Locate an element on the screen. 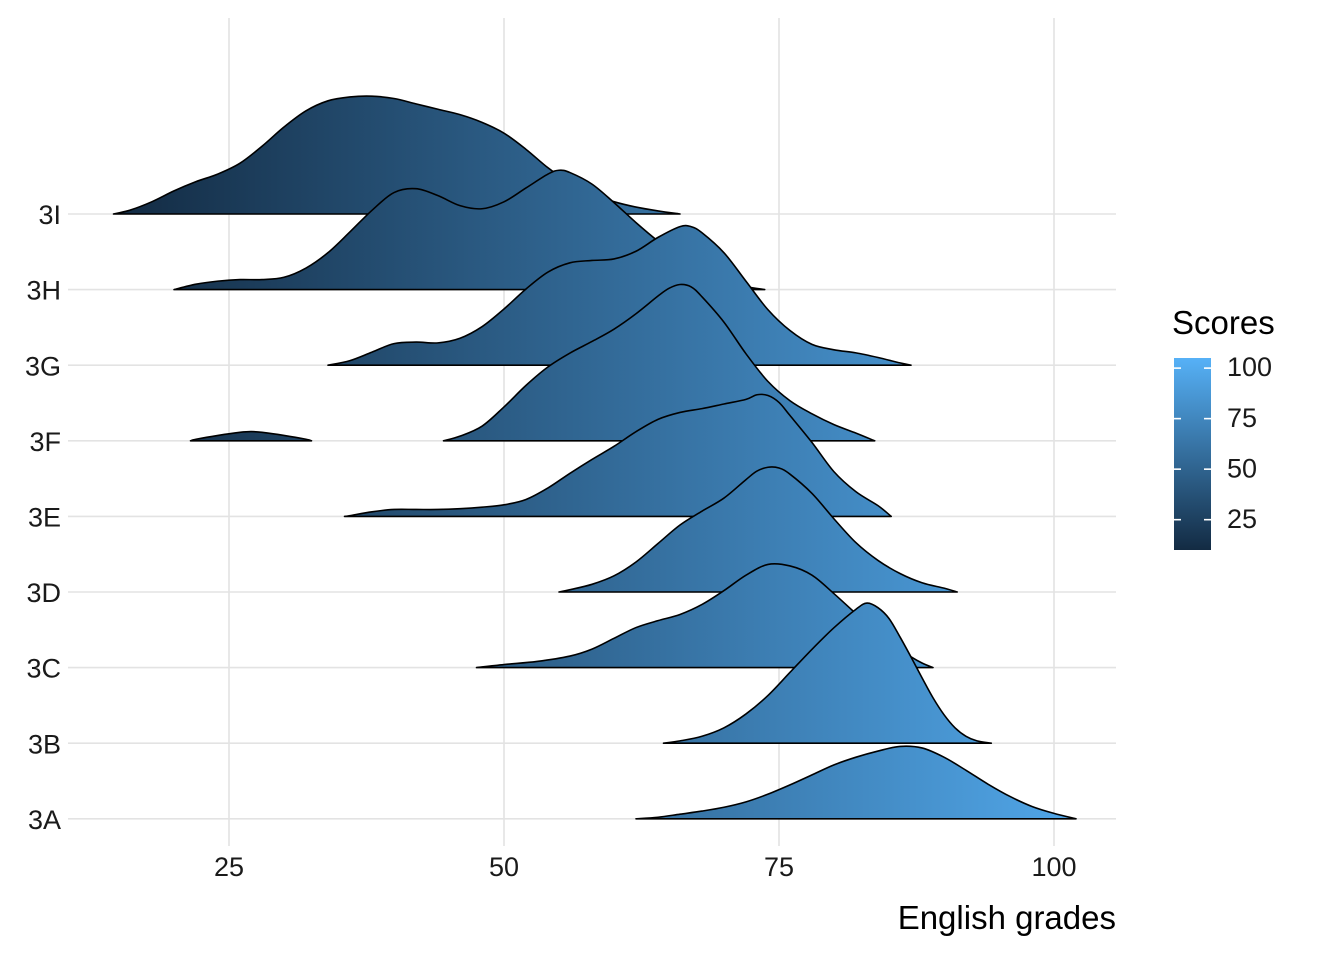 Image resolution: width=1344 pixels, height=960 pixels. ridge-3B is located at coordinates (827, 673).